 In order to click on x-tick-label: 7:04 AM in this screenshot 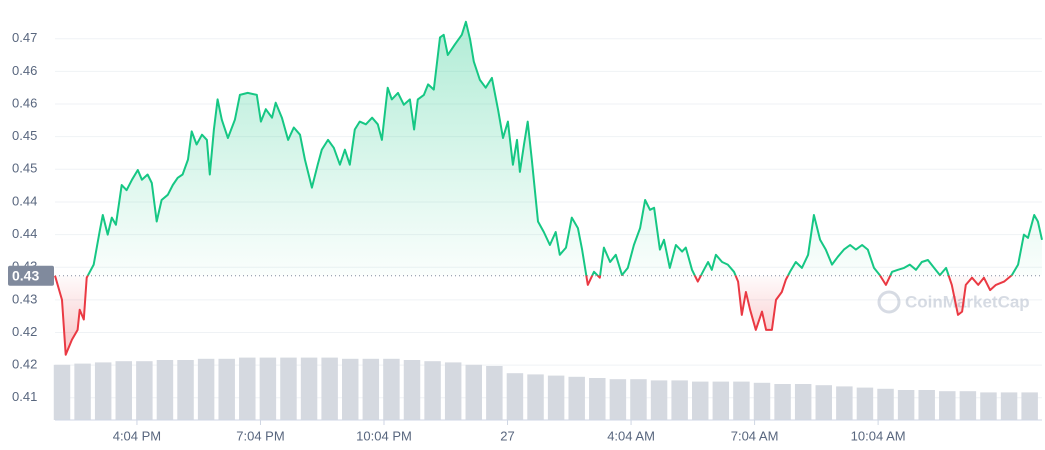, I will do `click(755, 435)`.